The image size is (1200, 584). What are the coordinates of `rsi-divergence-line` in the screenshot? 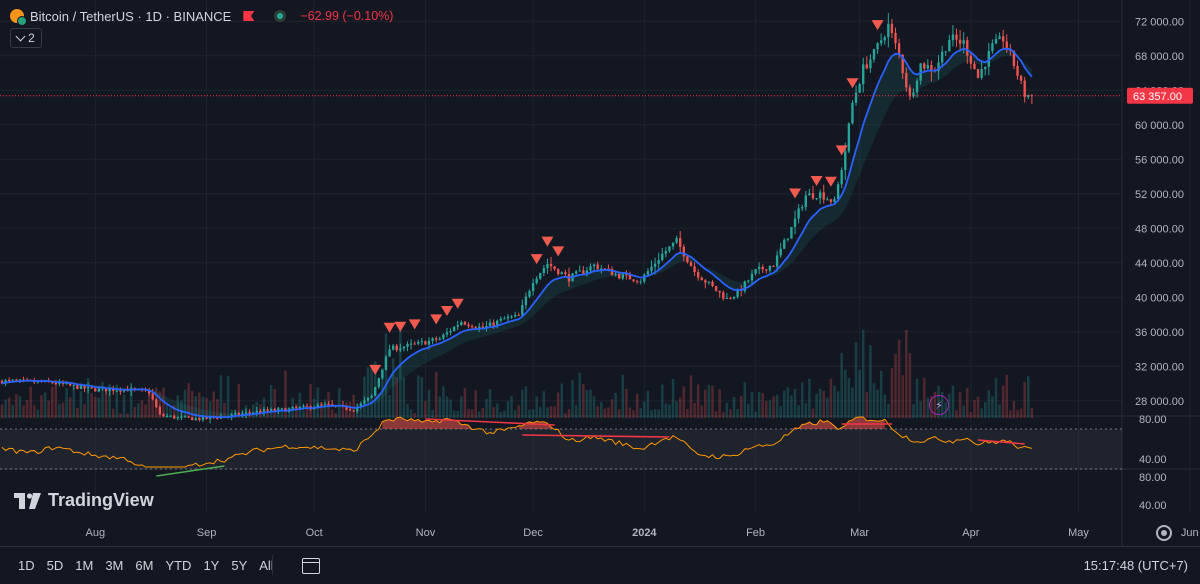 It's located at (190, 471).